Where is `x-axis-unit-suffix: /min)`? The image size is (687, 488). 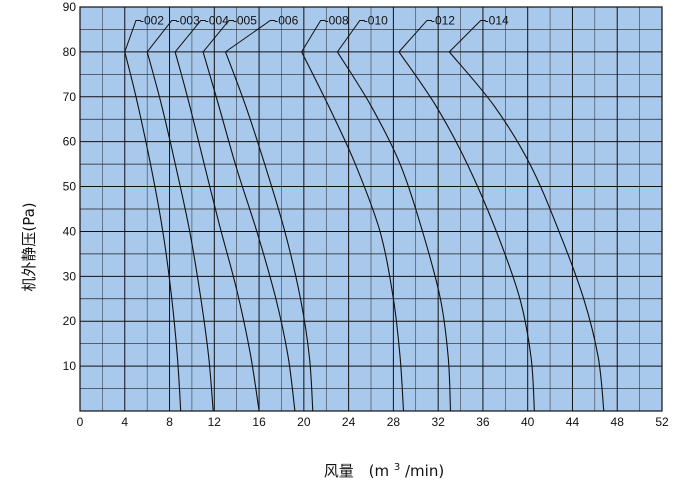
x-axis-unit-suffix: /min) is located at coordinates (424, 471).